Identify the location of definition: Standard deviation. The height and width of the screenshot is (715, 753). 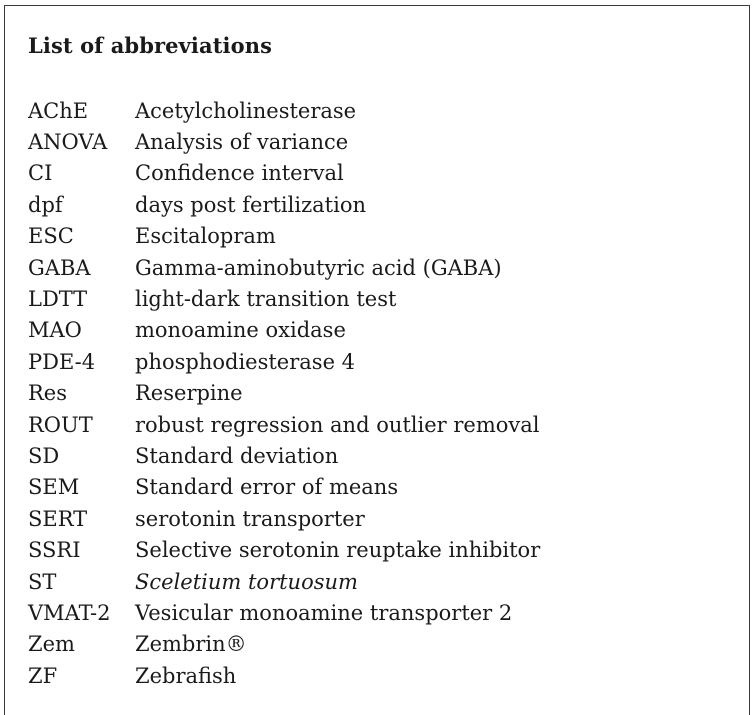
(237, 455).